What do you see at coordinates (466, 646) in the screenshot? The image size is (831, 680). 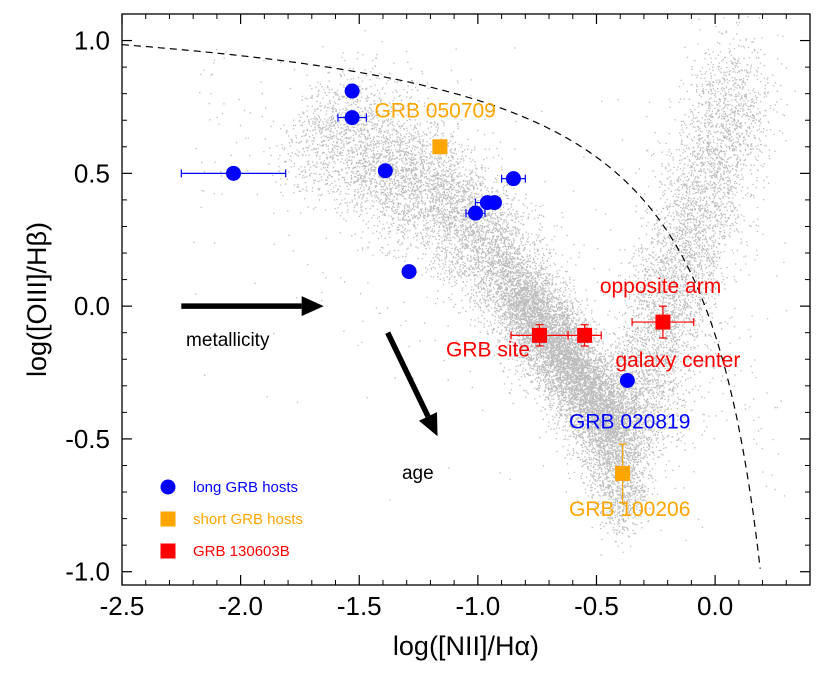 I see `x-axis-title: log([NII]/Hα)` at bounding box center [466, 646].